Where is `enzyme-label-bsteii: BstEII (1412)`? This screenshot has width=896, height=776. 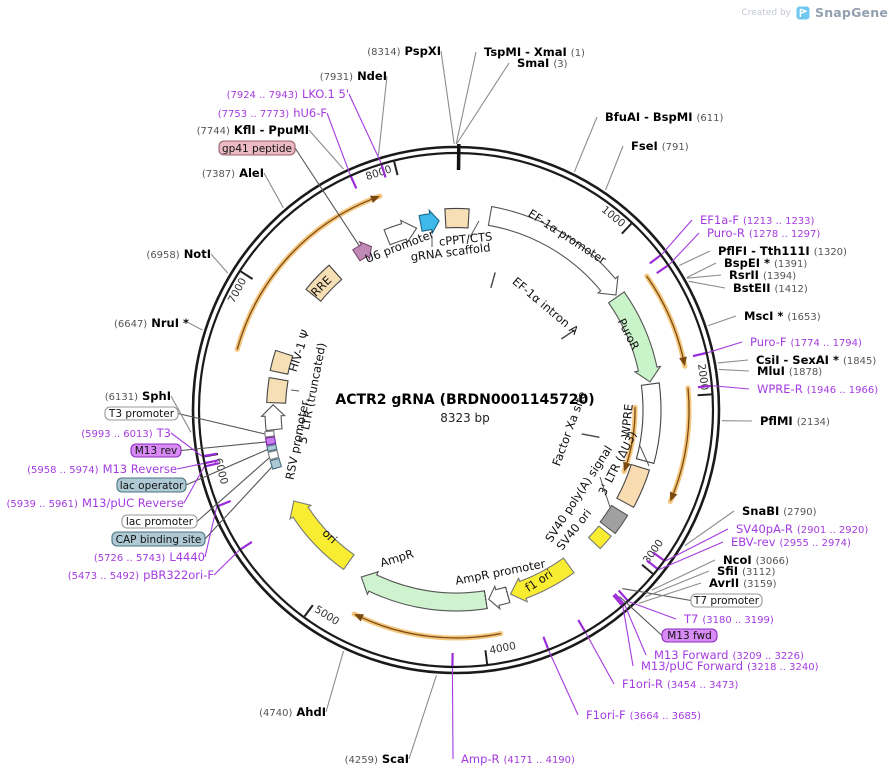
enzyme-label-bsteii: BstEII (1412) is located at coordinates (770, 288).